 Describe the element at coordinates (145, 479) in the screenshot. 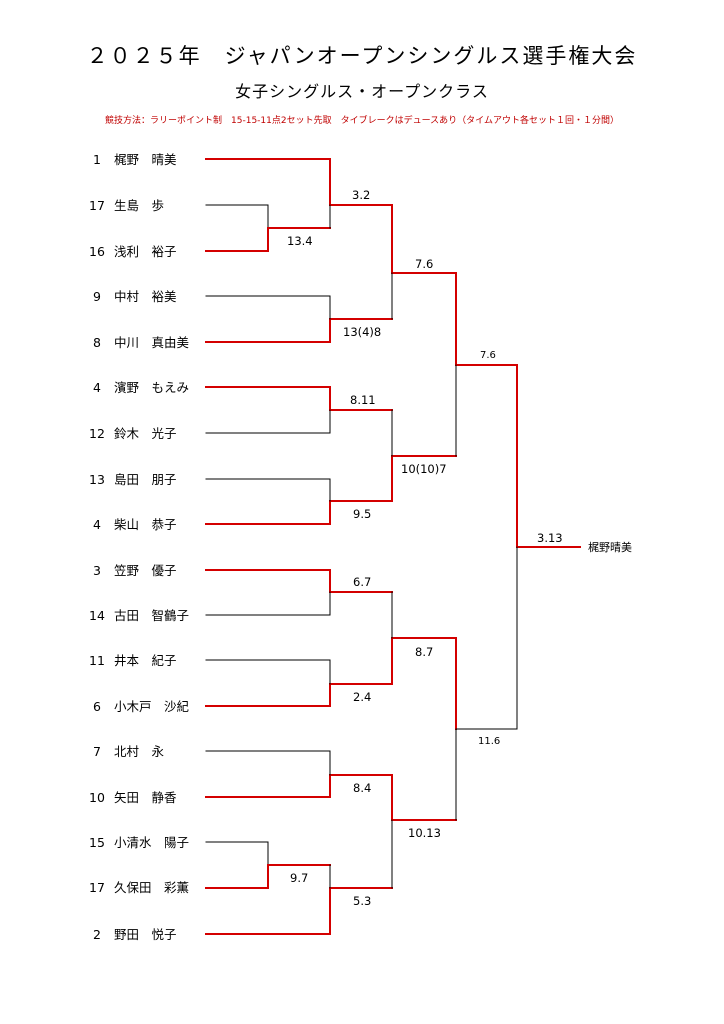

I see `player-name: 島田 朋子` at that location.